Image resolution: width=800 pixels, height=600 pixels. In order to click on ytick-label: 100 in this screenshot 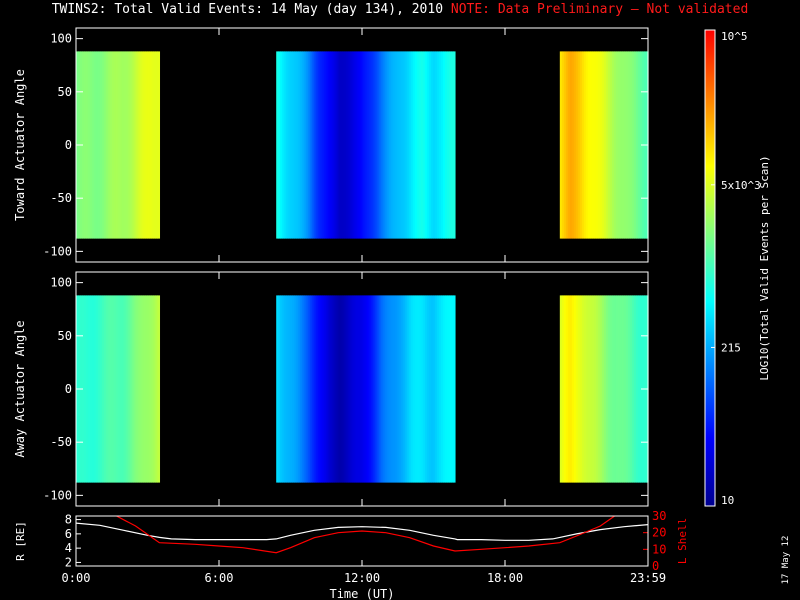, I will do `click(61, 39)`.